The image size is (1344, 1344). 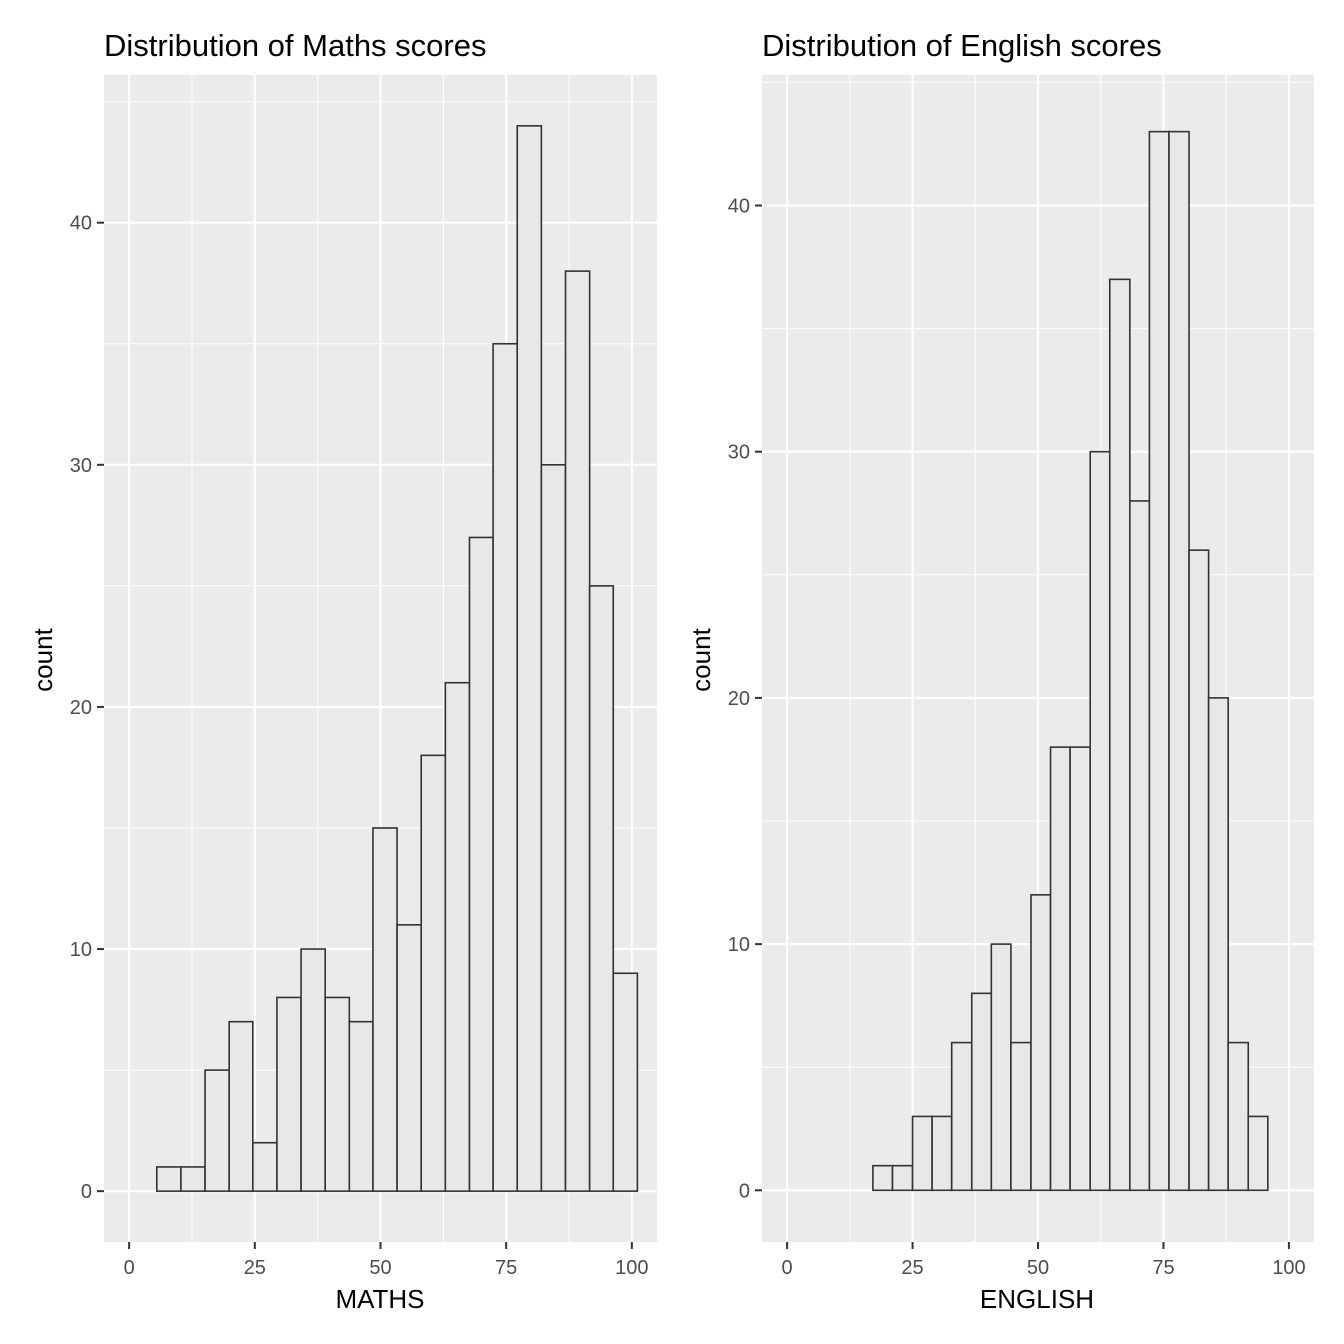 I want to click on maths-x-tick-label: 100, so click(x=631, y=1268).